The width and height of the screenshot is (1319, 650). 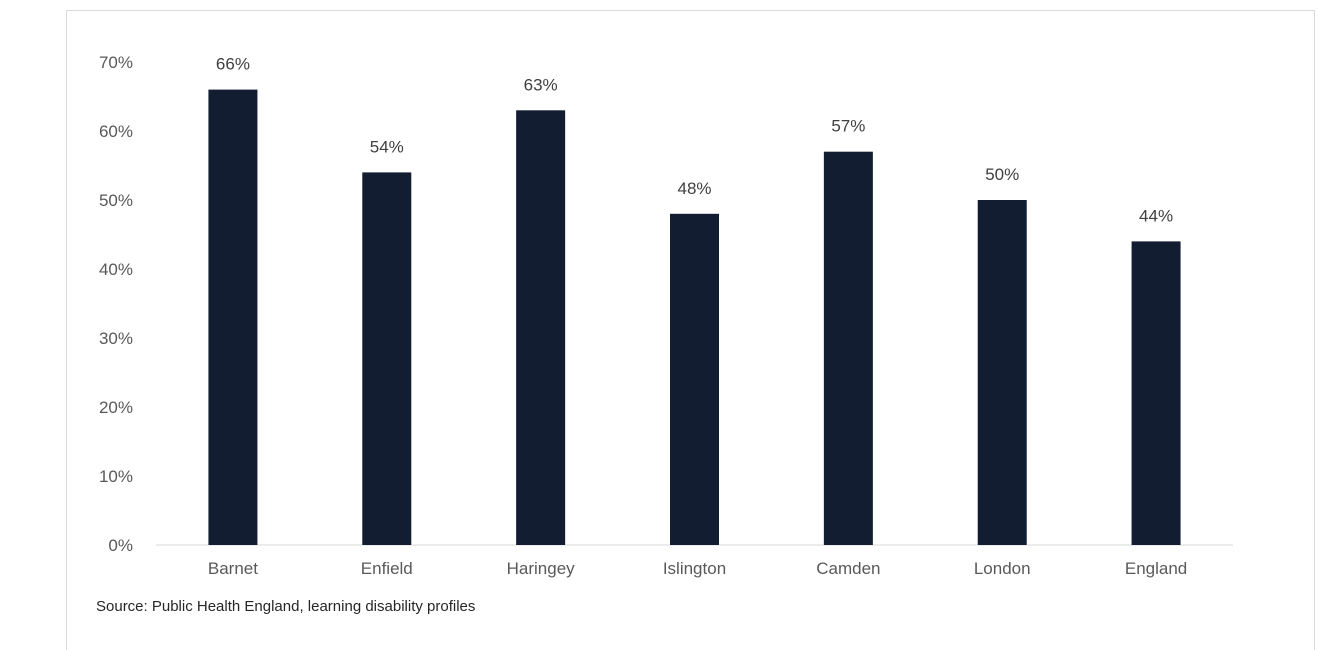 I want to click on data-label: 44%, so click(x=1156, y=215).